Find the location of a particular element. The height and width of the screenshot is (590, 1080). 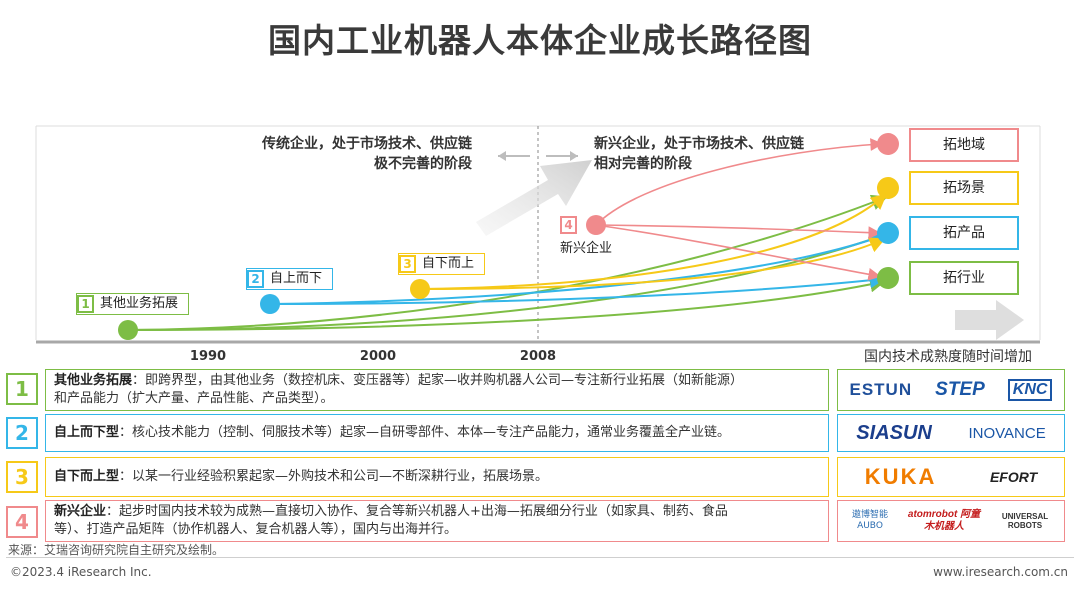

path-tag-number: 4 is located at coordinates (568, 225).